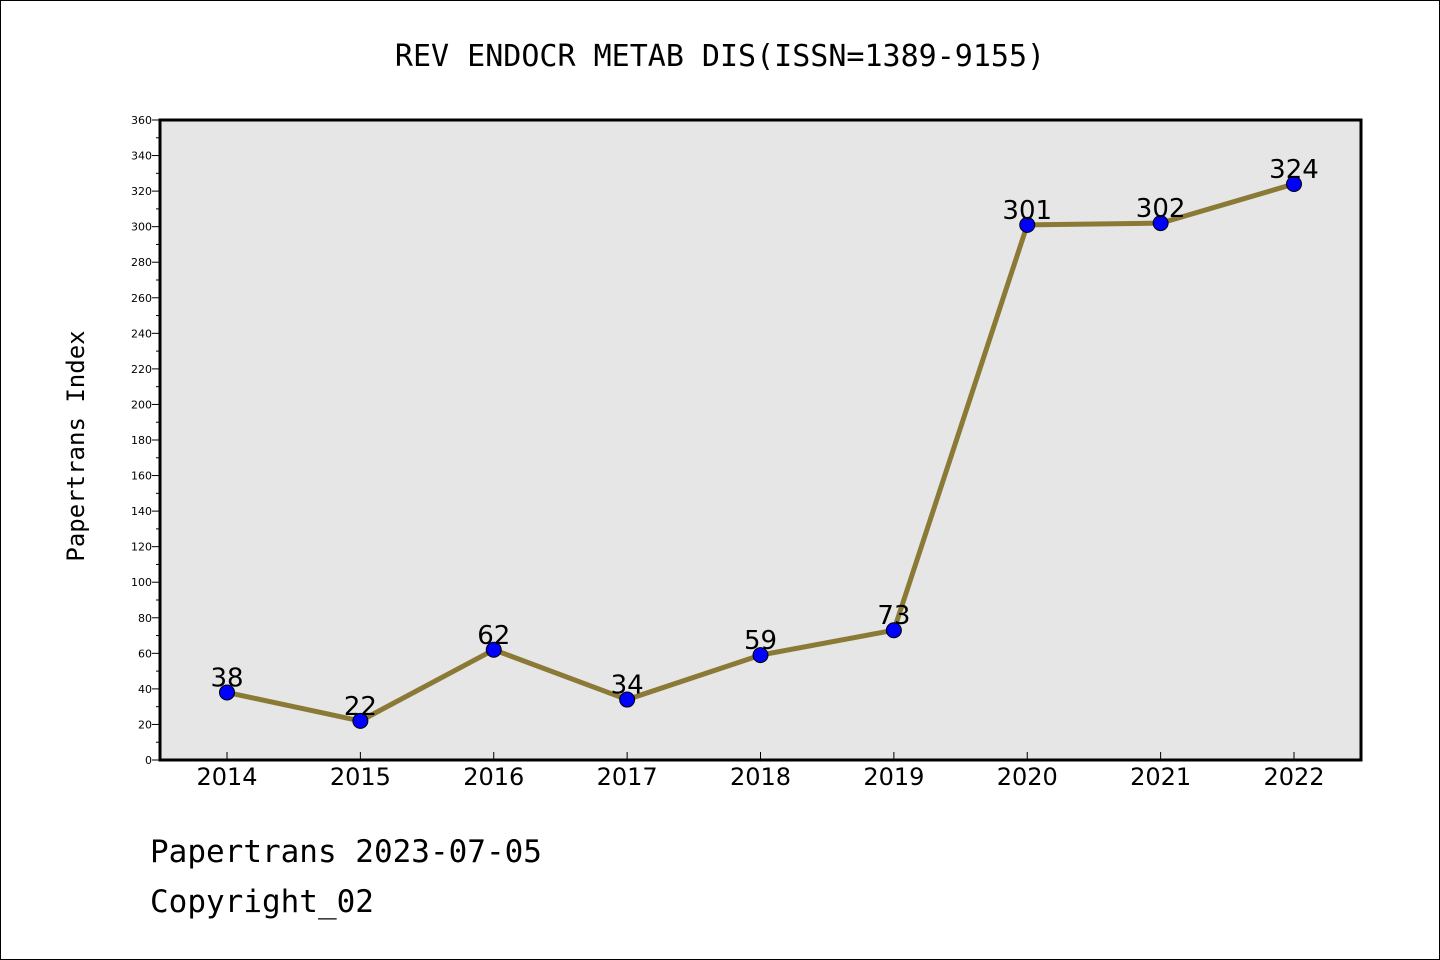 This screenshot has width=1440, height=960. Describe the element at coordinates (627, 686) in the screenshot. I see `data-label: 34` at that location.